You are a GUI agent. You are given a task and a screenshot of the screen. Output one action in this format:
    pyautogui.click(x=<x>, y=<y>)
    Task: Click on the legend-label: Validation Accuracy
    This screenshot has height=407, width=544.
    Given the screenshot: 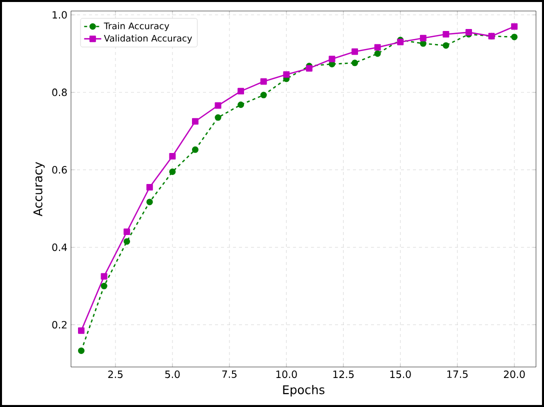 What is the action you would take?
    pyautogui.click(x=148, y=39)
    